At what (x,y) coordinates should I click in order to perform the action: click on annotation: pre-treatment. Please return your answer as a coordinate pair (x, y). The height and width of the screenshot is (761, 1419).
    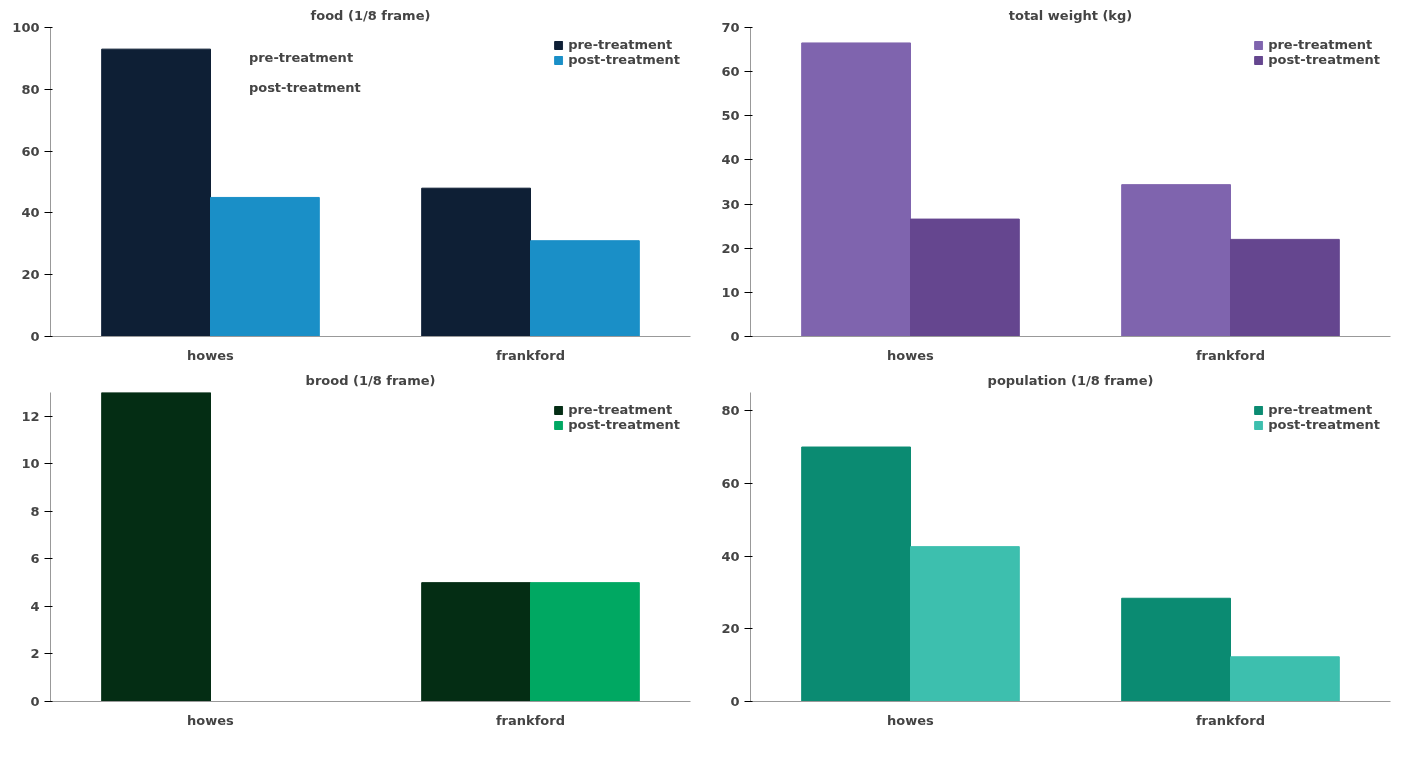
    Looking at the image, I should click on (301, 57).